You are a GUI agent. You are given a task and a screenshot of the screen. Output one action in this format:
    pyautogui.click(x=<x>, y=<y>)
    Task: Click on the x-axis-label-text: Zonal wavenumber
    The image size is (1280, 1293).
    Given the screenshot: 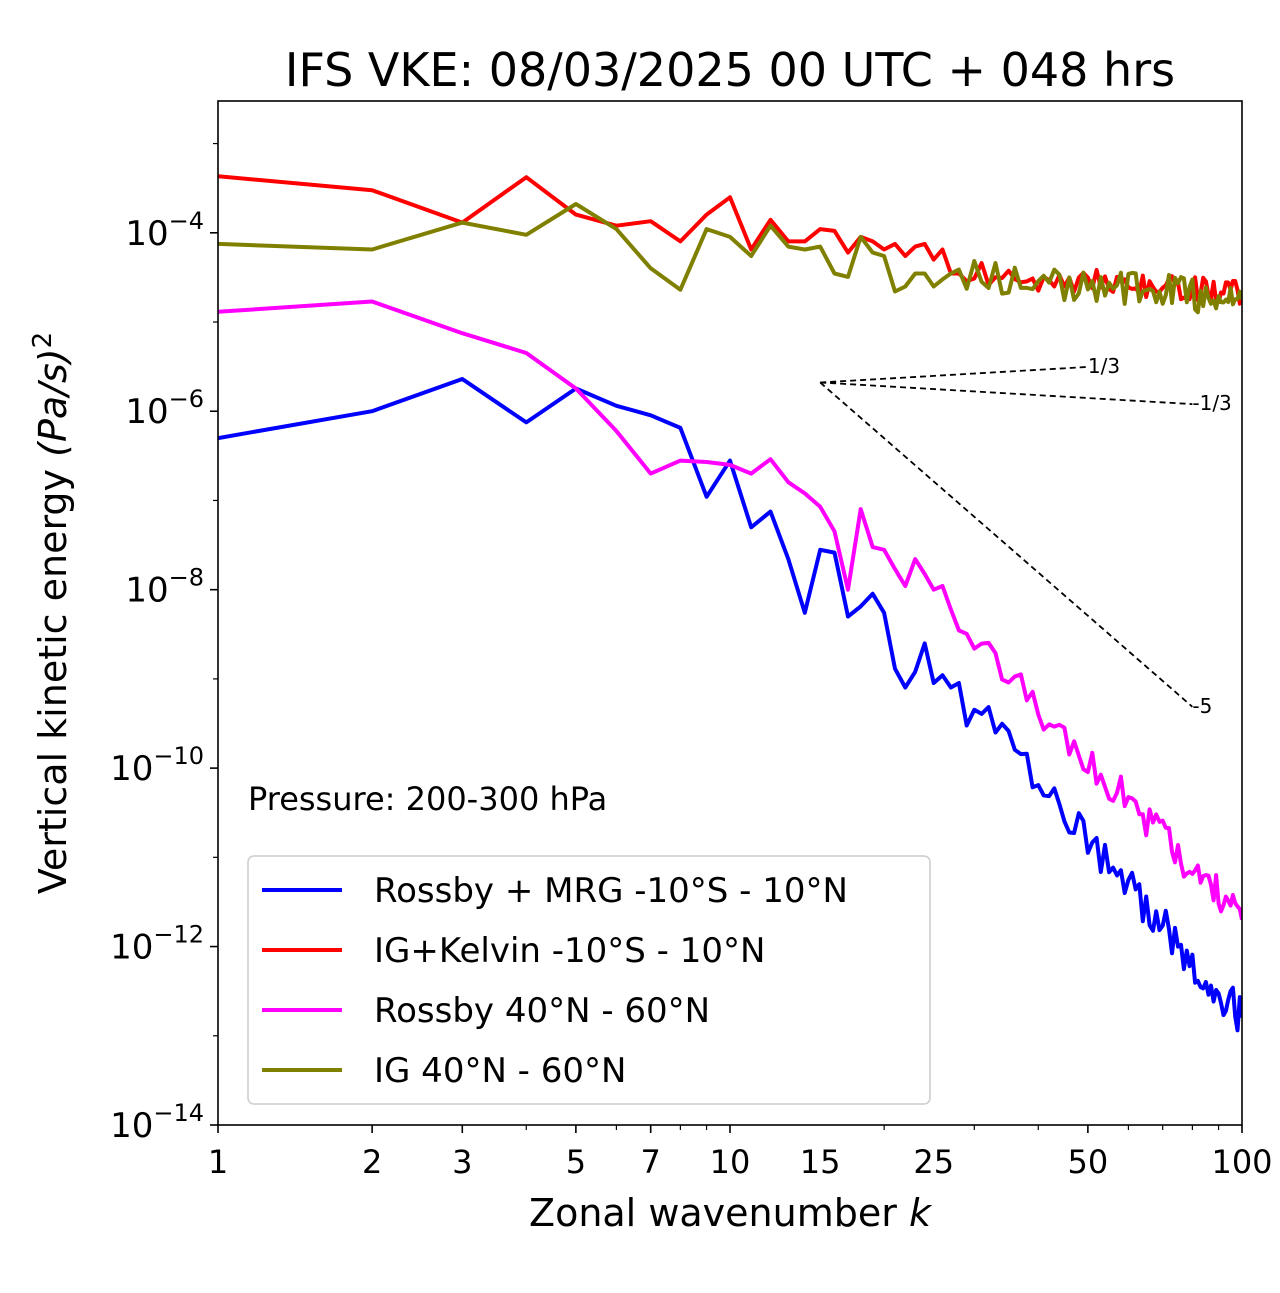 What is the action you would take?
    pyautogui.click(x=713, y=1213)
    